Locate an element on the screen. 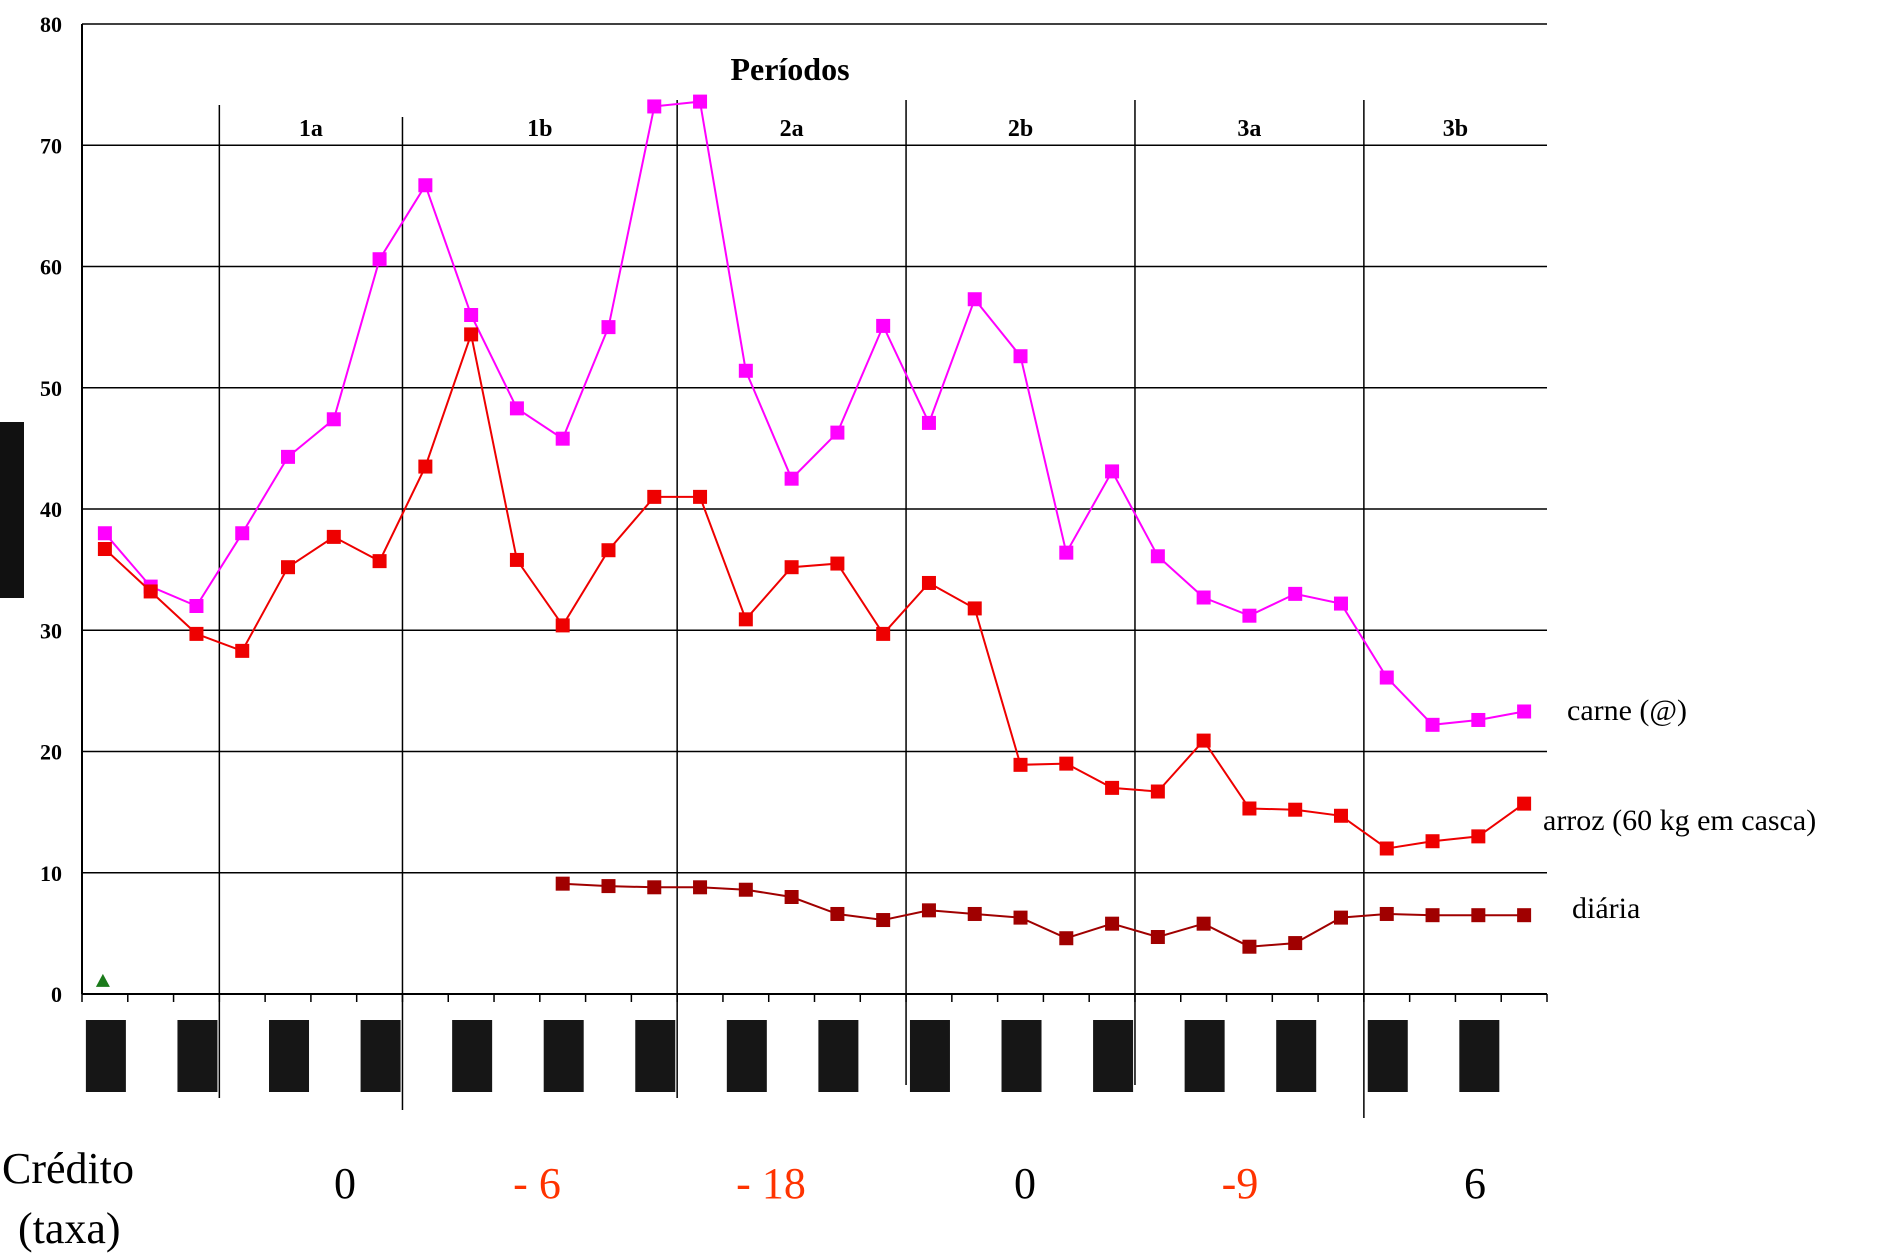  y-tick-labels: 0 10 20 30 40 50 60 70 80 is located at coordinates (51, 509).